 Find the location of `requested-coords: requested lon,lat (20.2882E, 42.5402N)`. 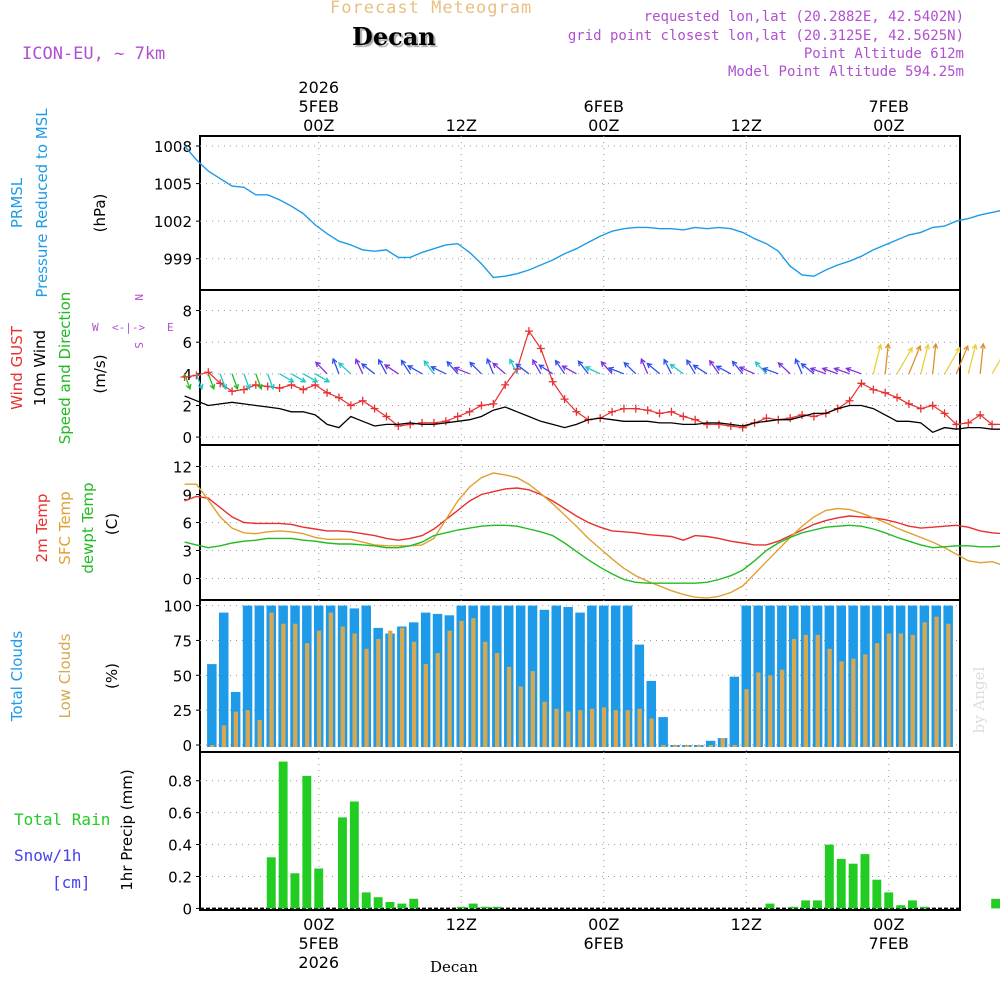

requested-coords: requested lon,lat (20.2882E, 42.5402N) is located at coordinates (803, 17).